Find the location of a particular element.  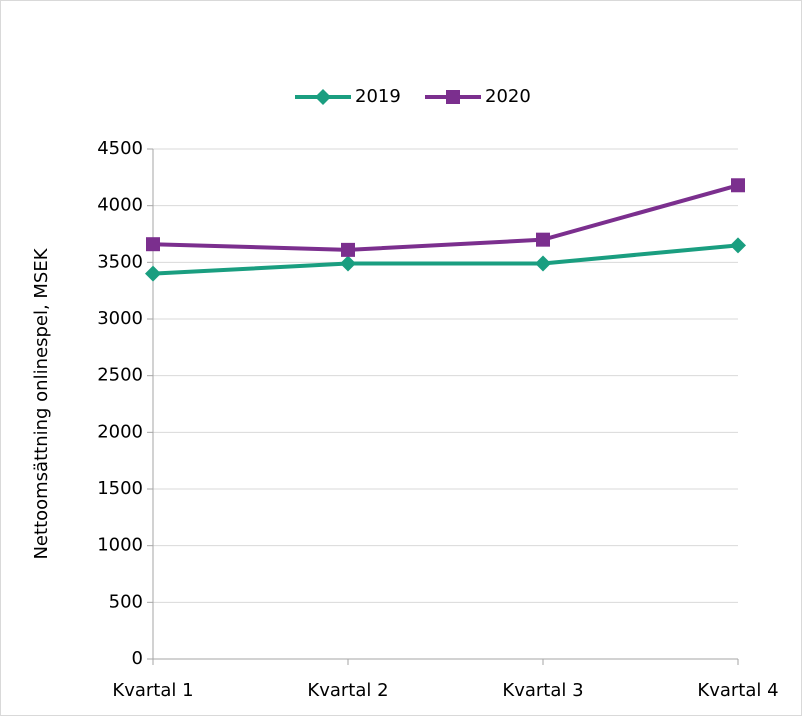

y-tick-label: 500 is located at coordinates (126, 601).